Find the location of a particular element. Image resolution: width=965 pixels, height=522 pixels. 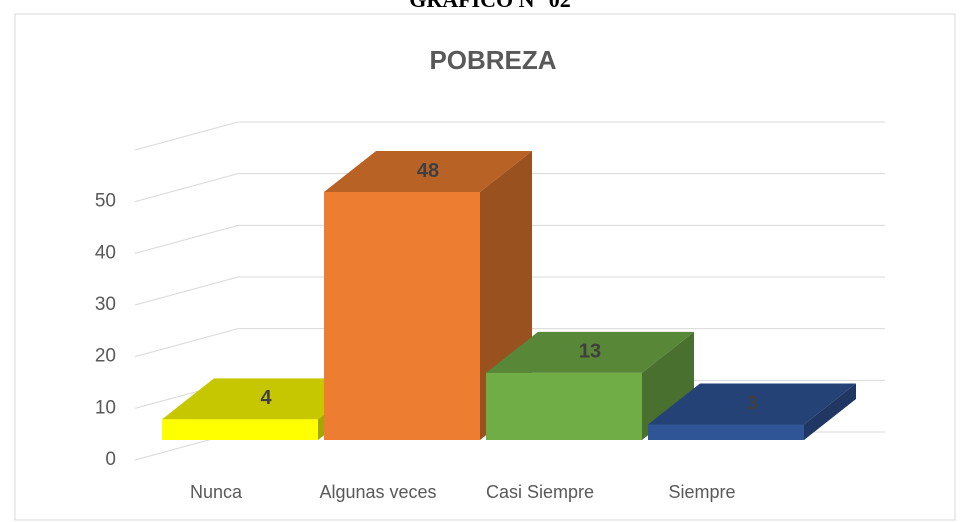

chart-title: POBREZA is located at coordinates (492, 60).